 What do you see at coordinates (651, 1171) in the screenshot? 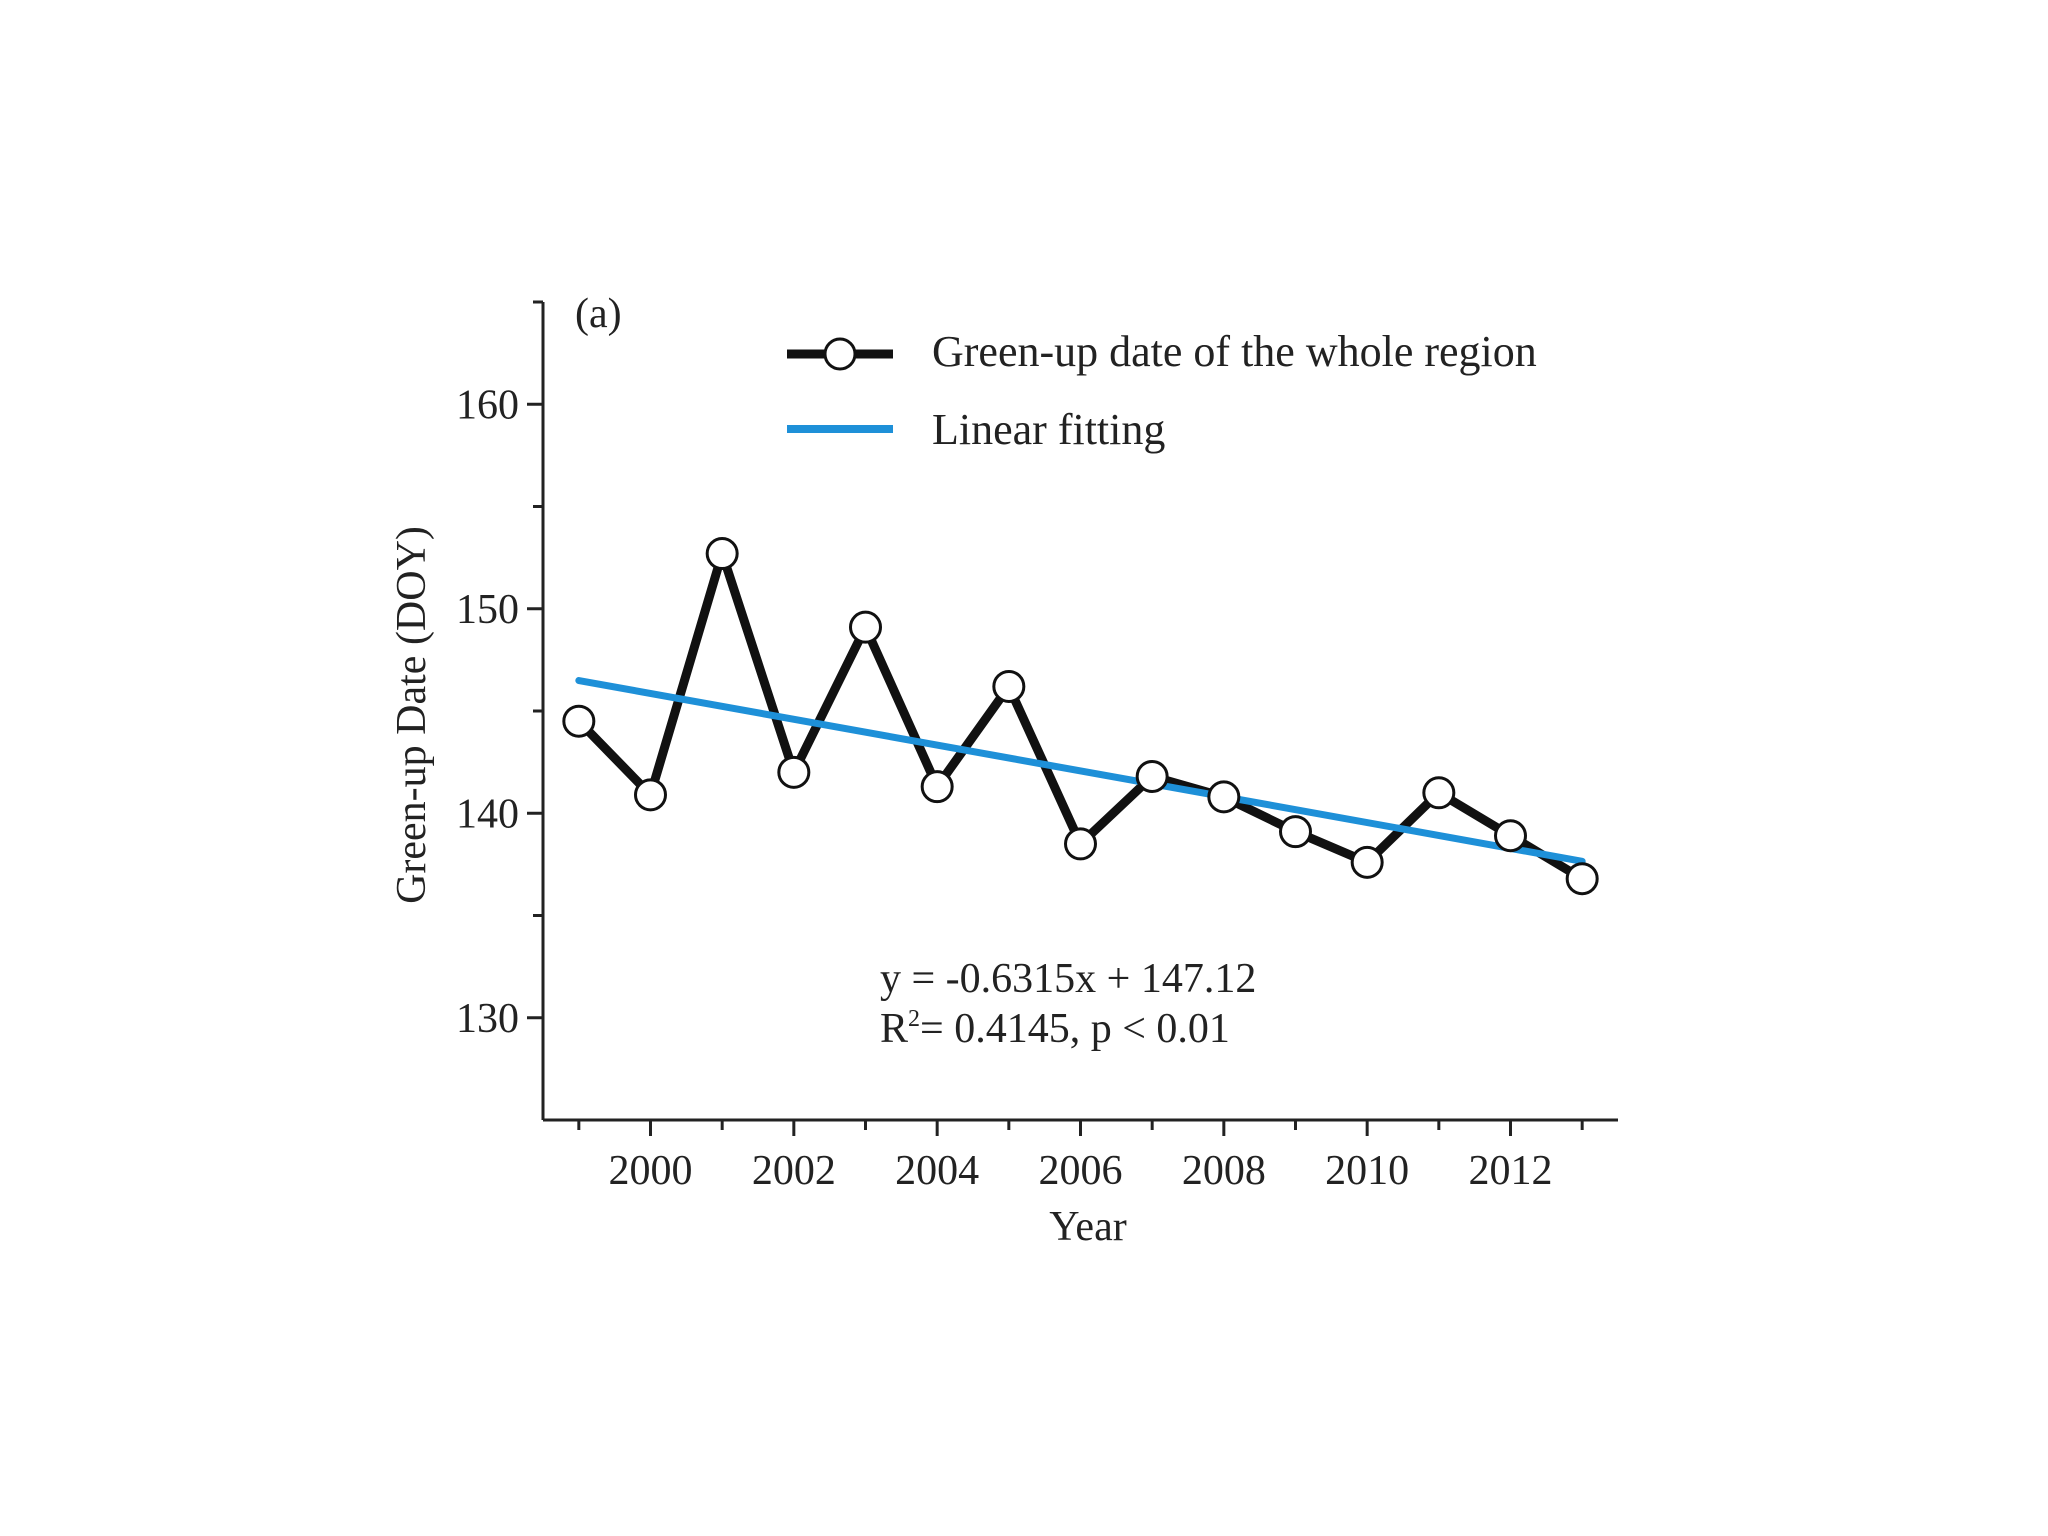
I see `x-tick-label: 2000` at bounding box center [651, 1171].